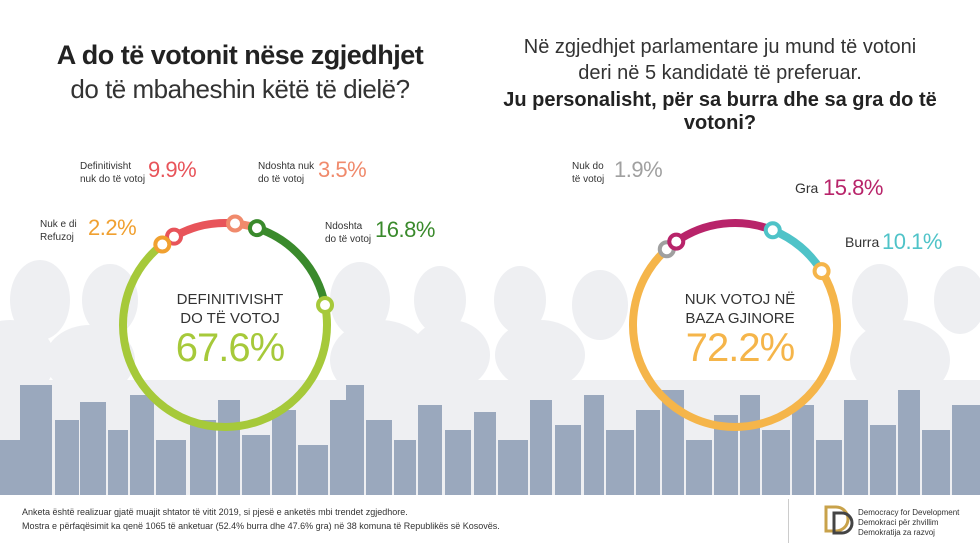  Describe the element at coordinates (172, 169) in the screenshot. I see `pct-definitivisht-nuk: 9.9%` at that location.